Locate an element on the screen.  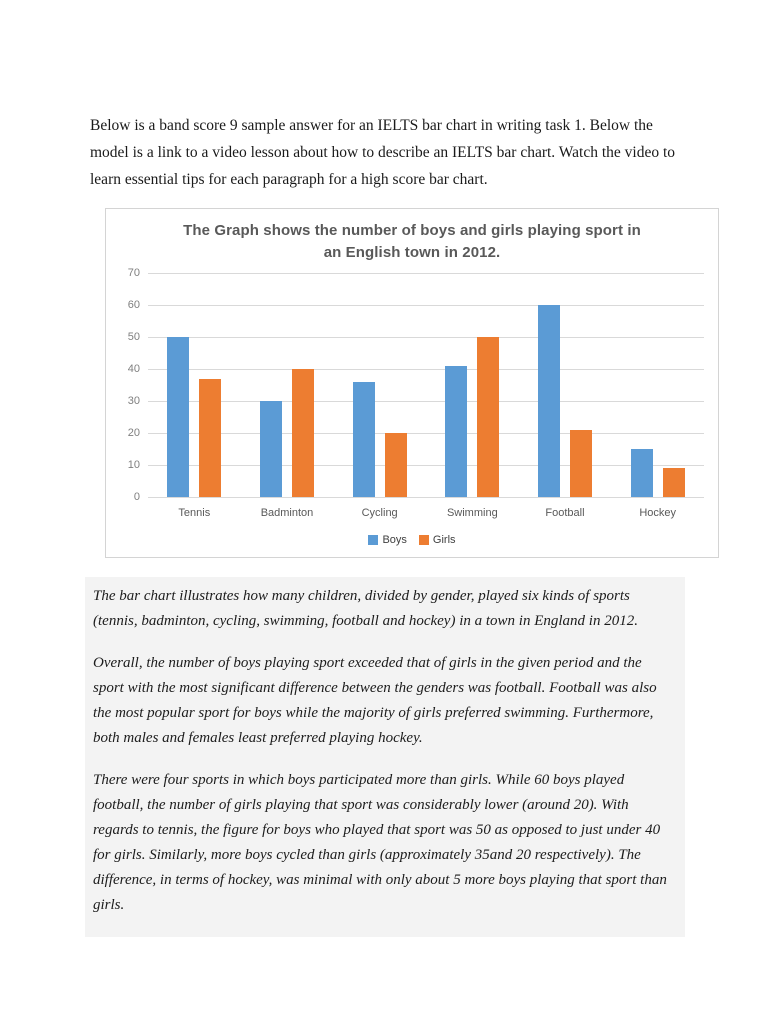
bar-girls-swimming is located at coordinates (488, 417).